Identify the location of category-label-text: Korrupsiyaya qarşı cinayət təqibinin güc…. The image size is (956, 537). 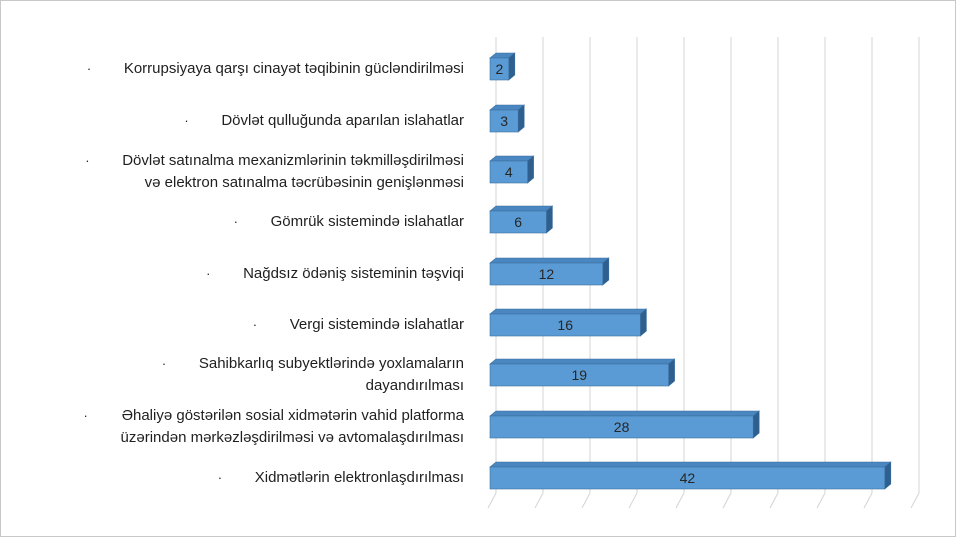
(293, 68).